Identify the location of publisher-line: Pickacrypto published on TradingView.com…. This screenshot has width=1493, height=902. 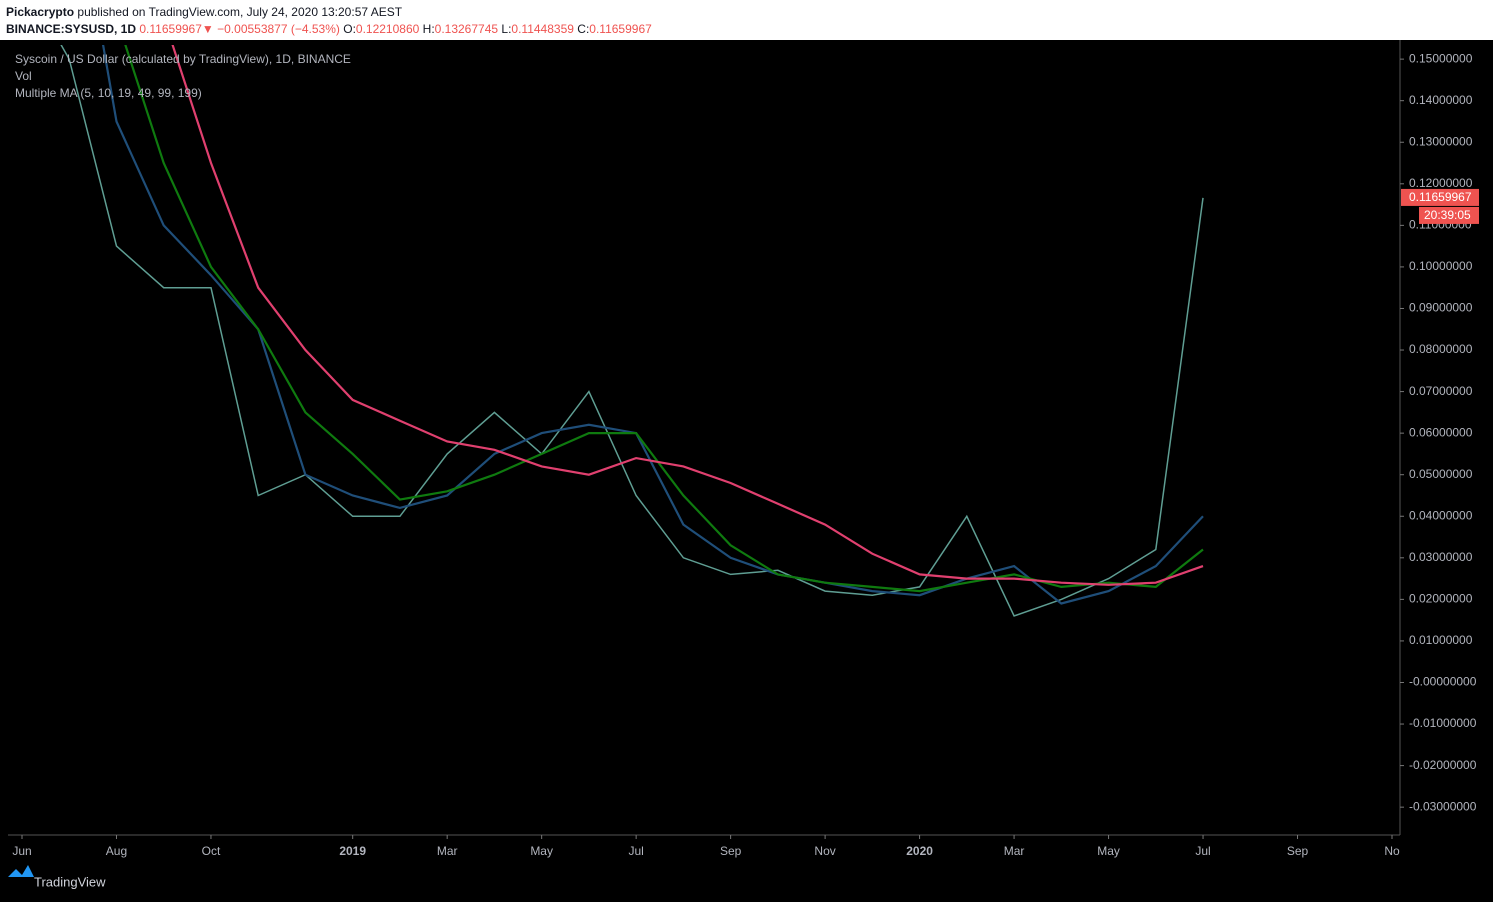
(204, 12).